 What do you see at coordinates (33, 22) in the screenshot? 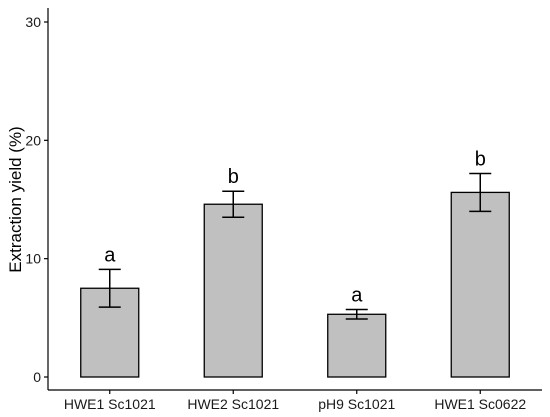
I see `y-tick-label: 30` at bounding box center [33, 22].